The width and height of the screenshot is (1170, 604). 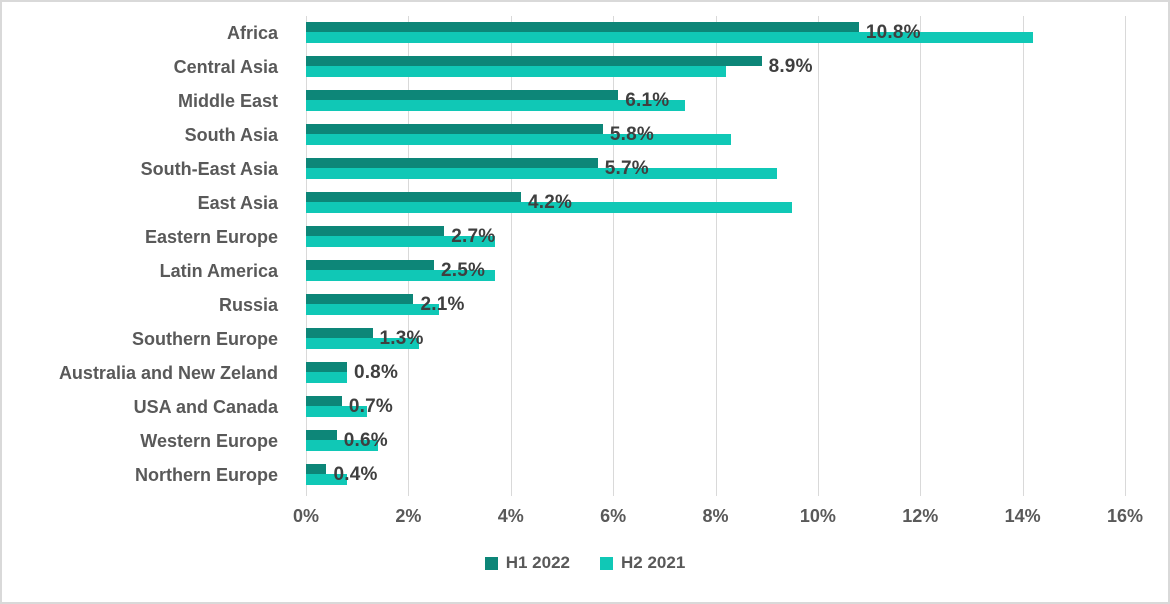 I want to click on legend-item-h1-2022: H1 2022, so click(x=527, y=563).